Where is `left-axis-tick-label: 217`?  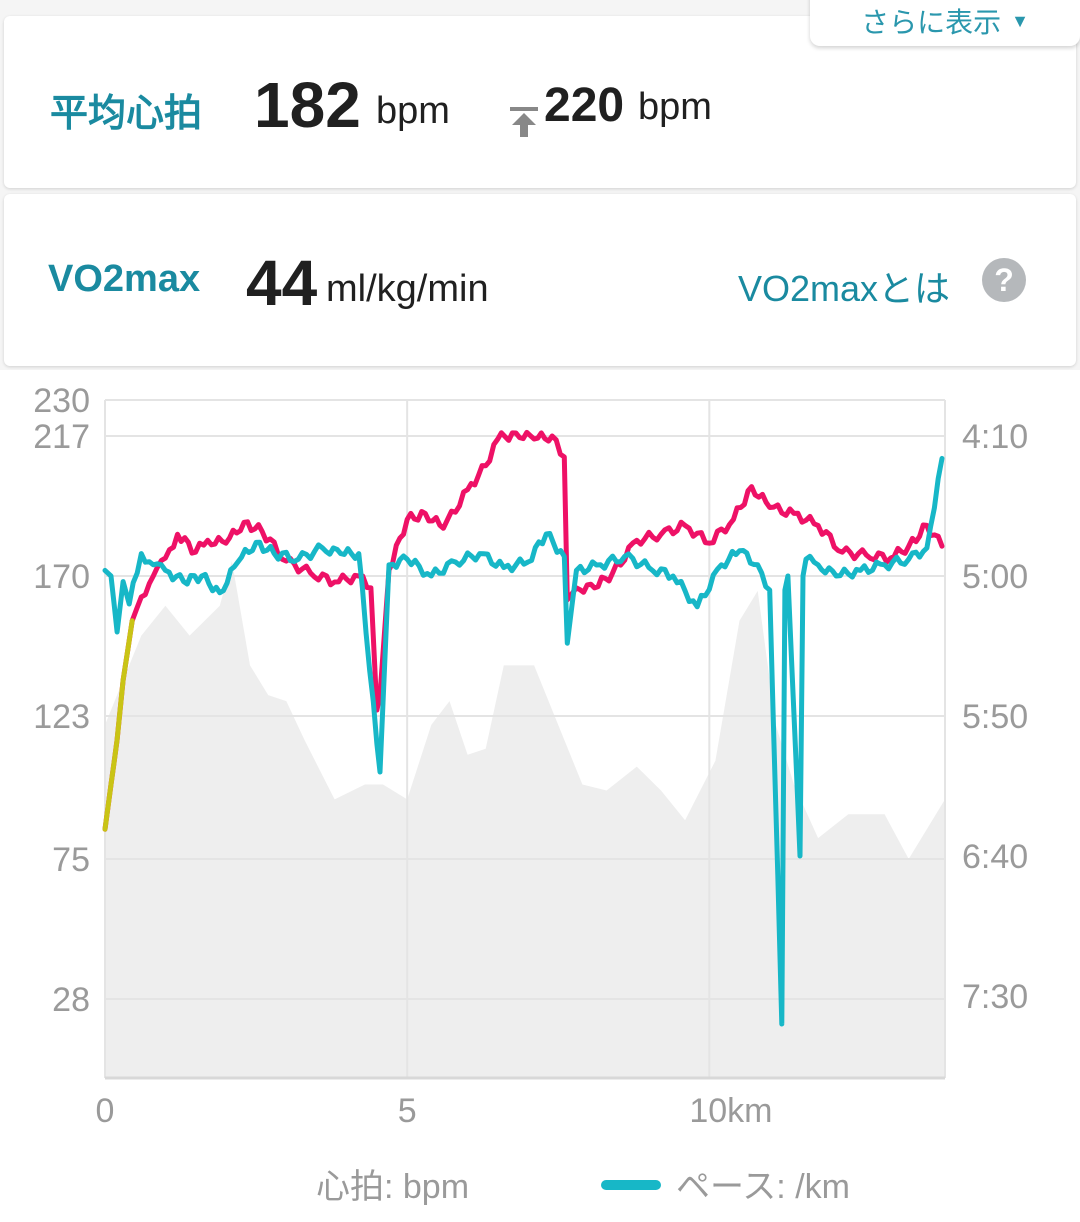
left-axis-tick-label: 217 is located at coordinates (61, 437).